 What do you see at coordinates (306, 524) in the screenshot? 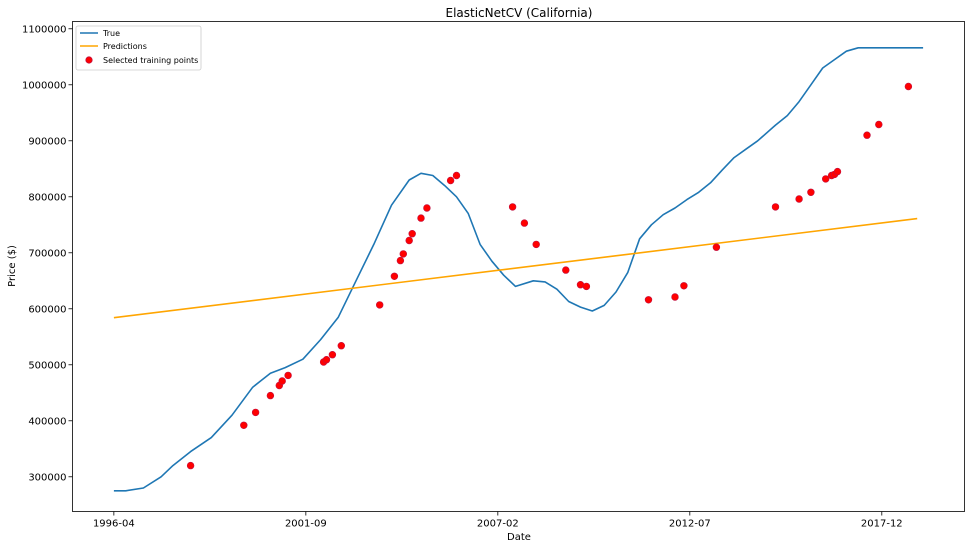
I see `x-tick-label: 2001-09` at bounding box center [306, 524].